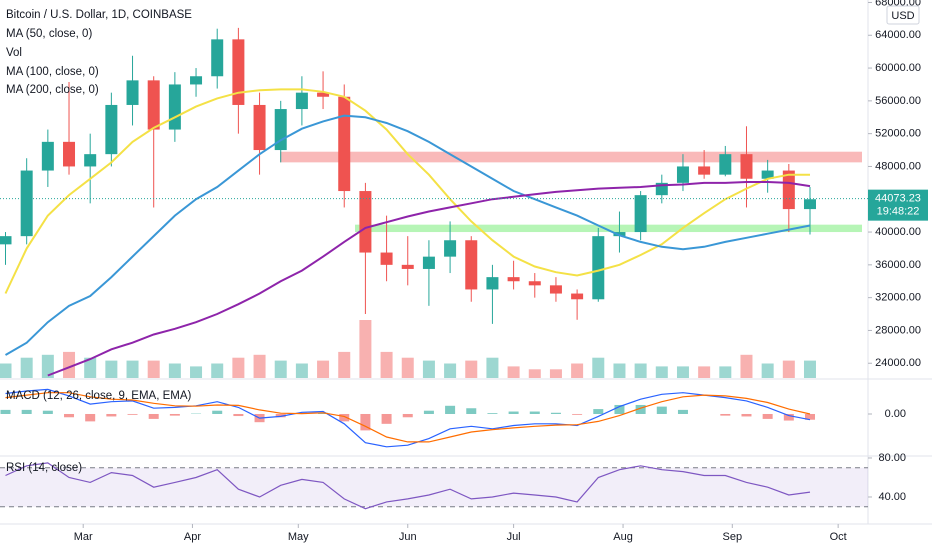  I want to click on legend-entry: MA (200, close, 0), so click(52, 90).